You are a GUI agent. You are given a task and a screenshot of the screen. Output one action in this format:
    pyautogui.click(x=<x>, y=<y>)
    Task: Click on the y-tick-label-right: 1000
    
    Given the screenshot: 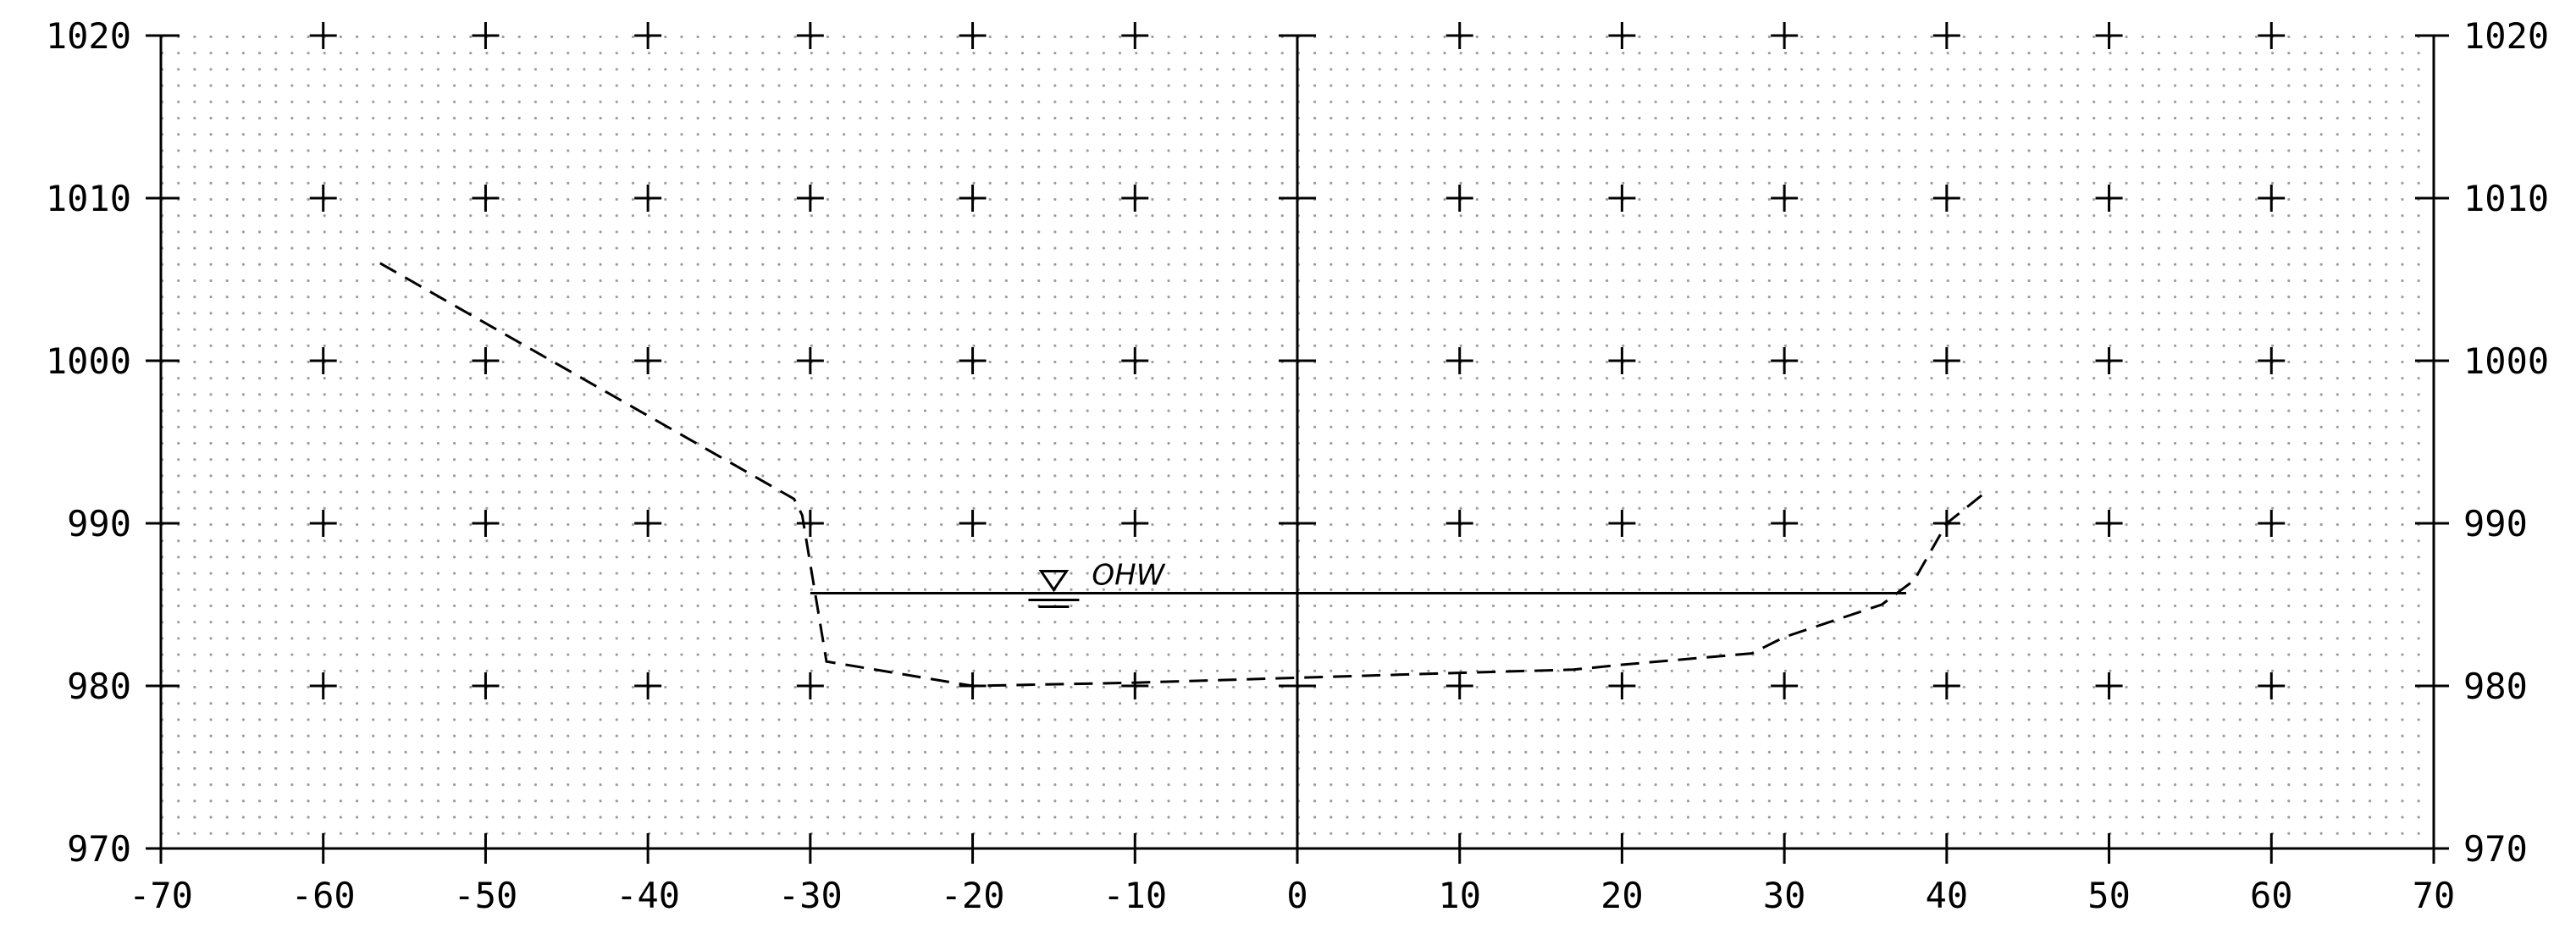 What is the action you would take?
    pyautogui.click(x=2506, y=361)
    